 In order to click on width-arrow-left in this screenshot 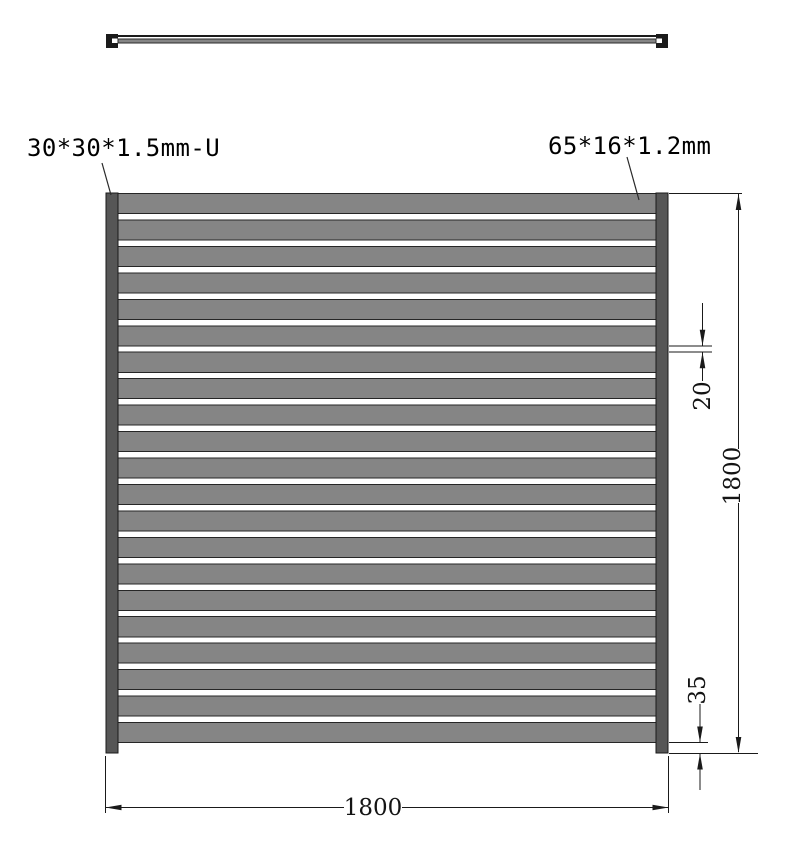, I will do `click(113, 807)`.